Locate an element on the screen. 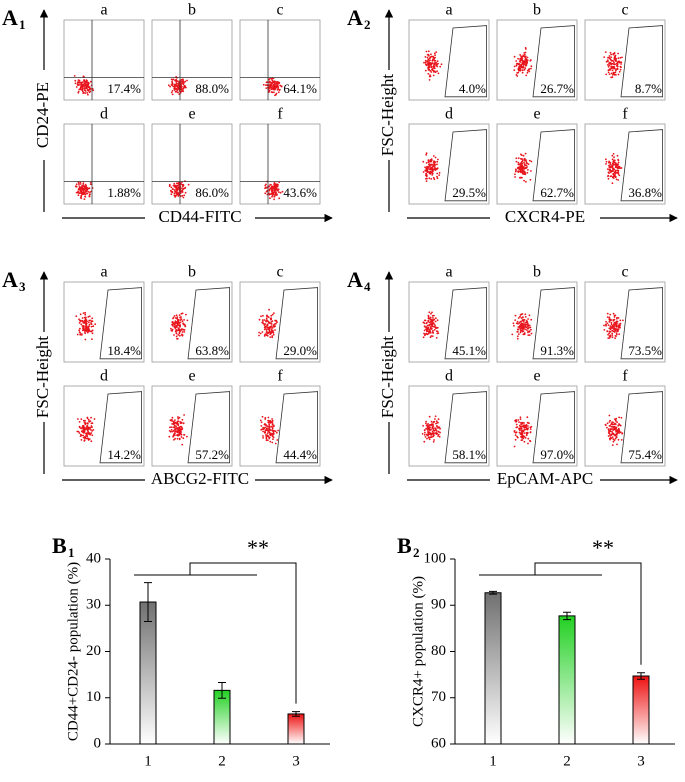  y-axis-label: CD44+CD24- population (%) is located at coordinates (73, 651).